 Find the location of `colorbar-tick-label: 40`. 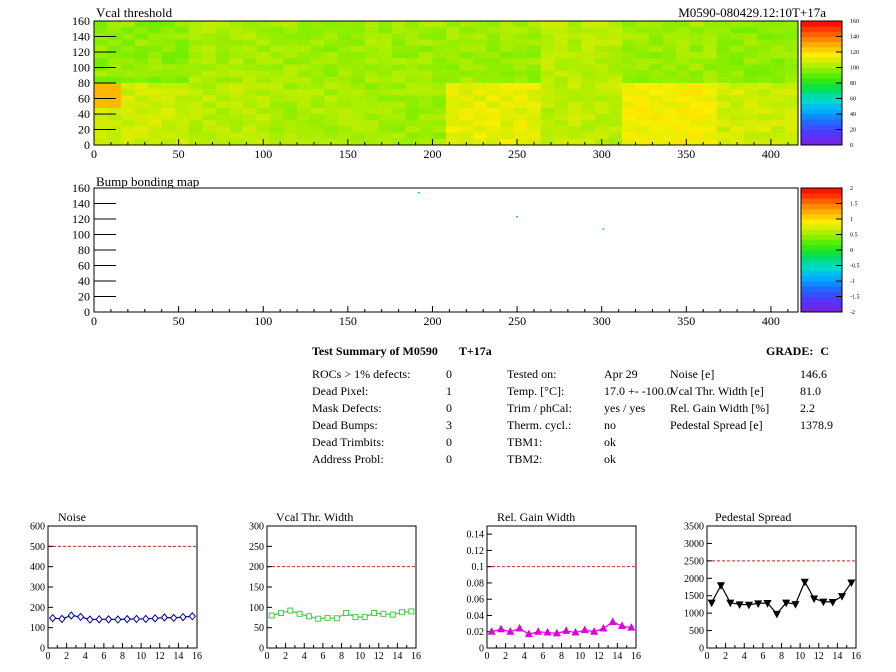

colorbar-tick-label: 40 is located at coordinates (853, 115).